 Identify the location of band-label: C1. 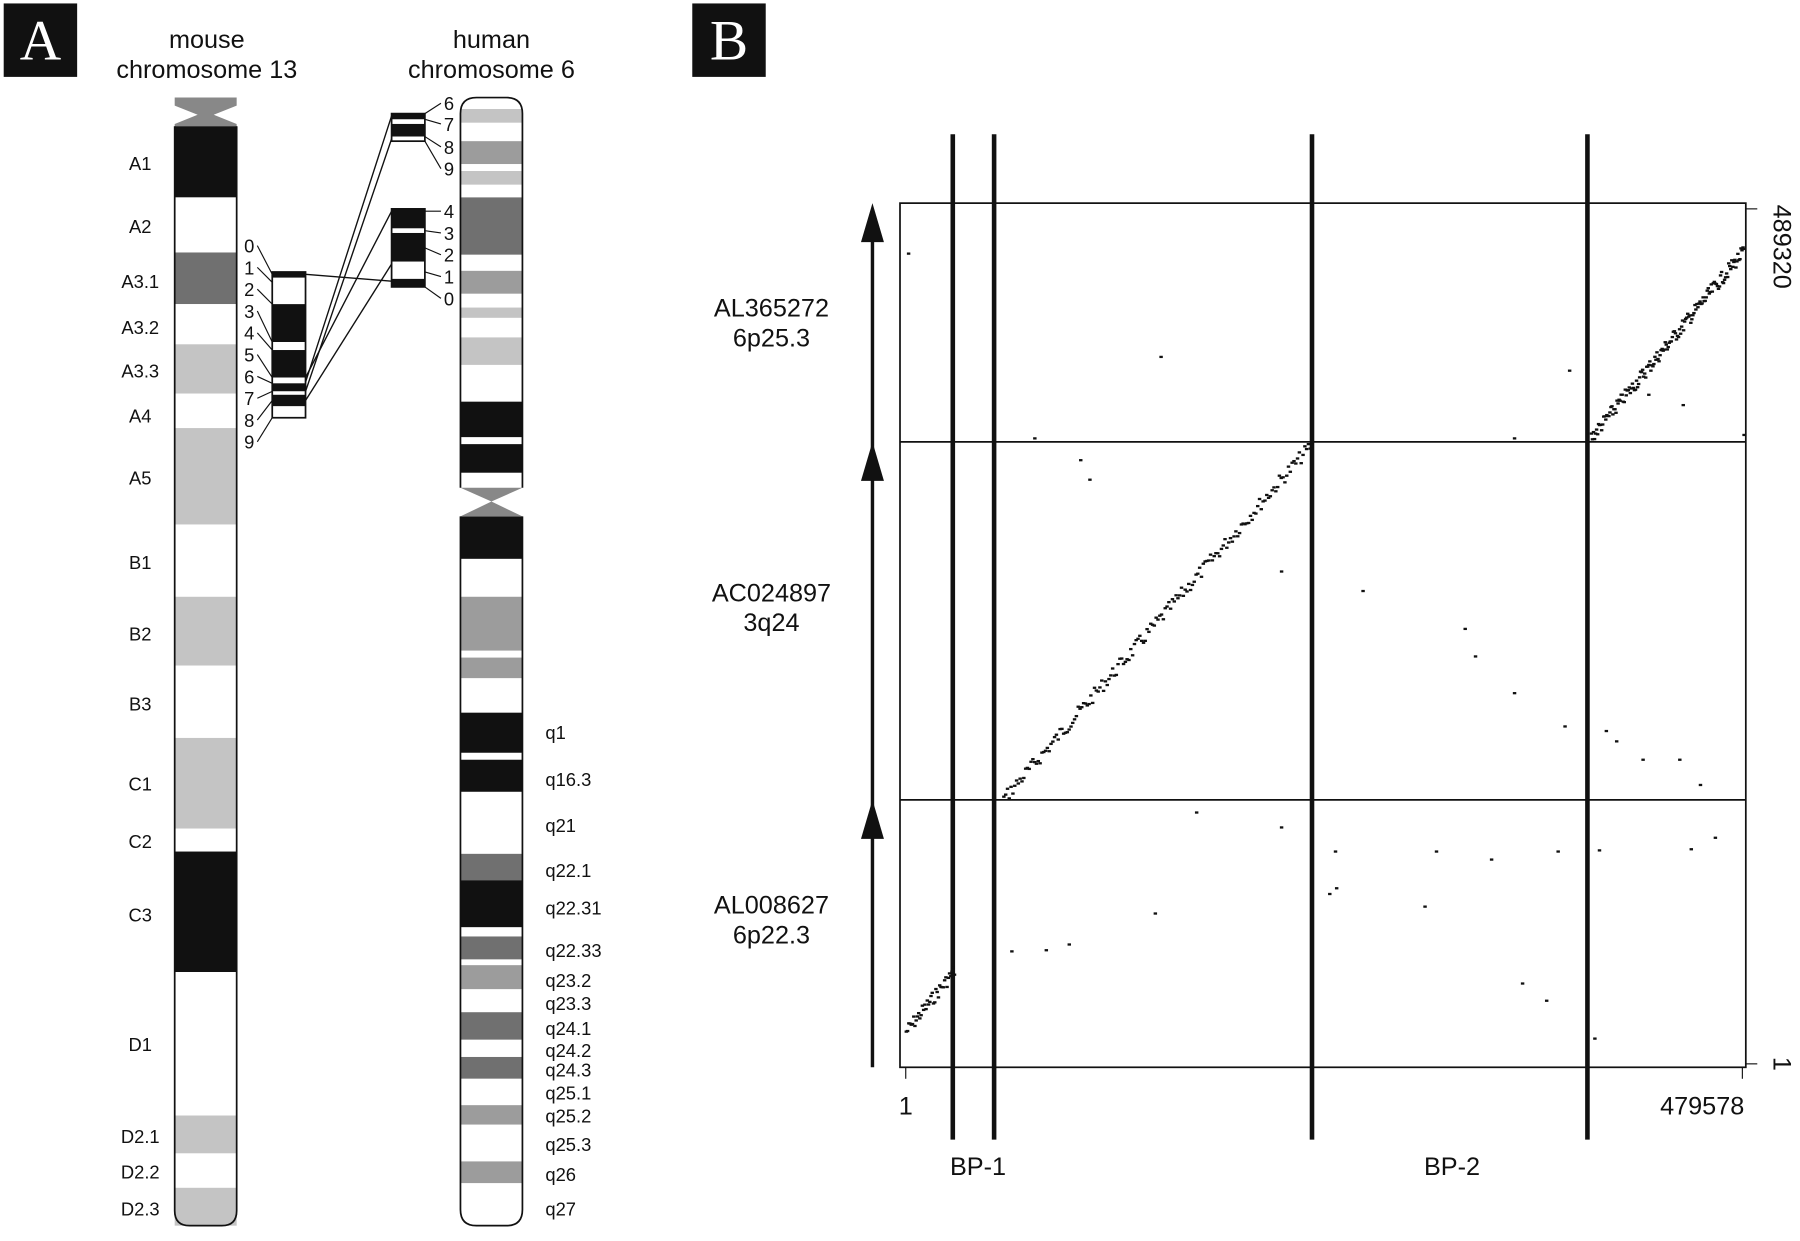
(140, 784).